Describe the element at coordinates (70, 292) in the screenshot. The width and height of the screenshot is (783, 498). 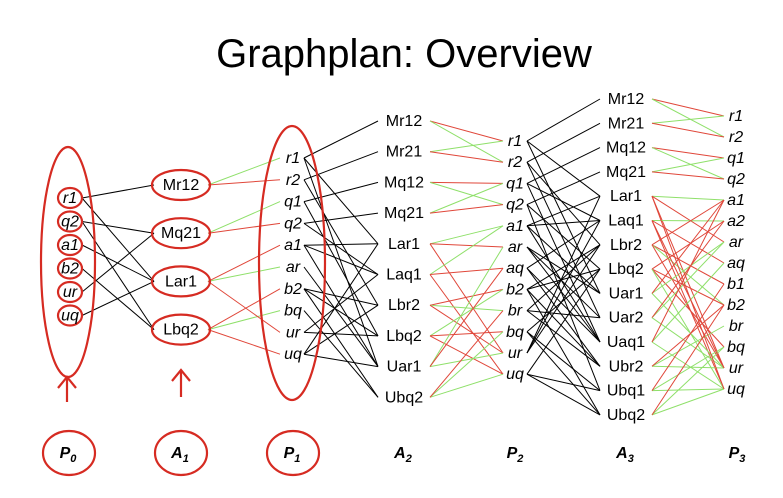
I see `proposition-node-p0-ur: ur` at that location.